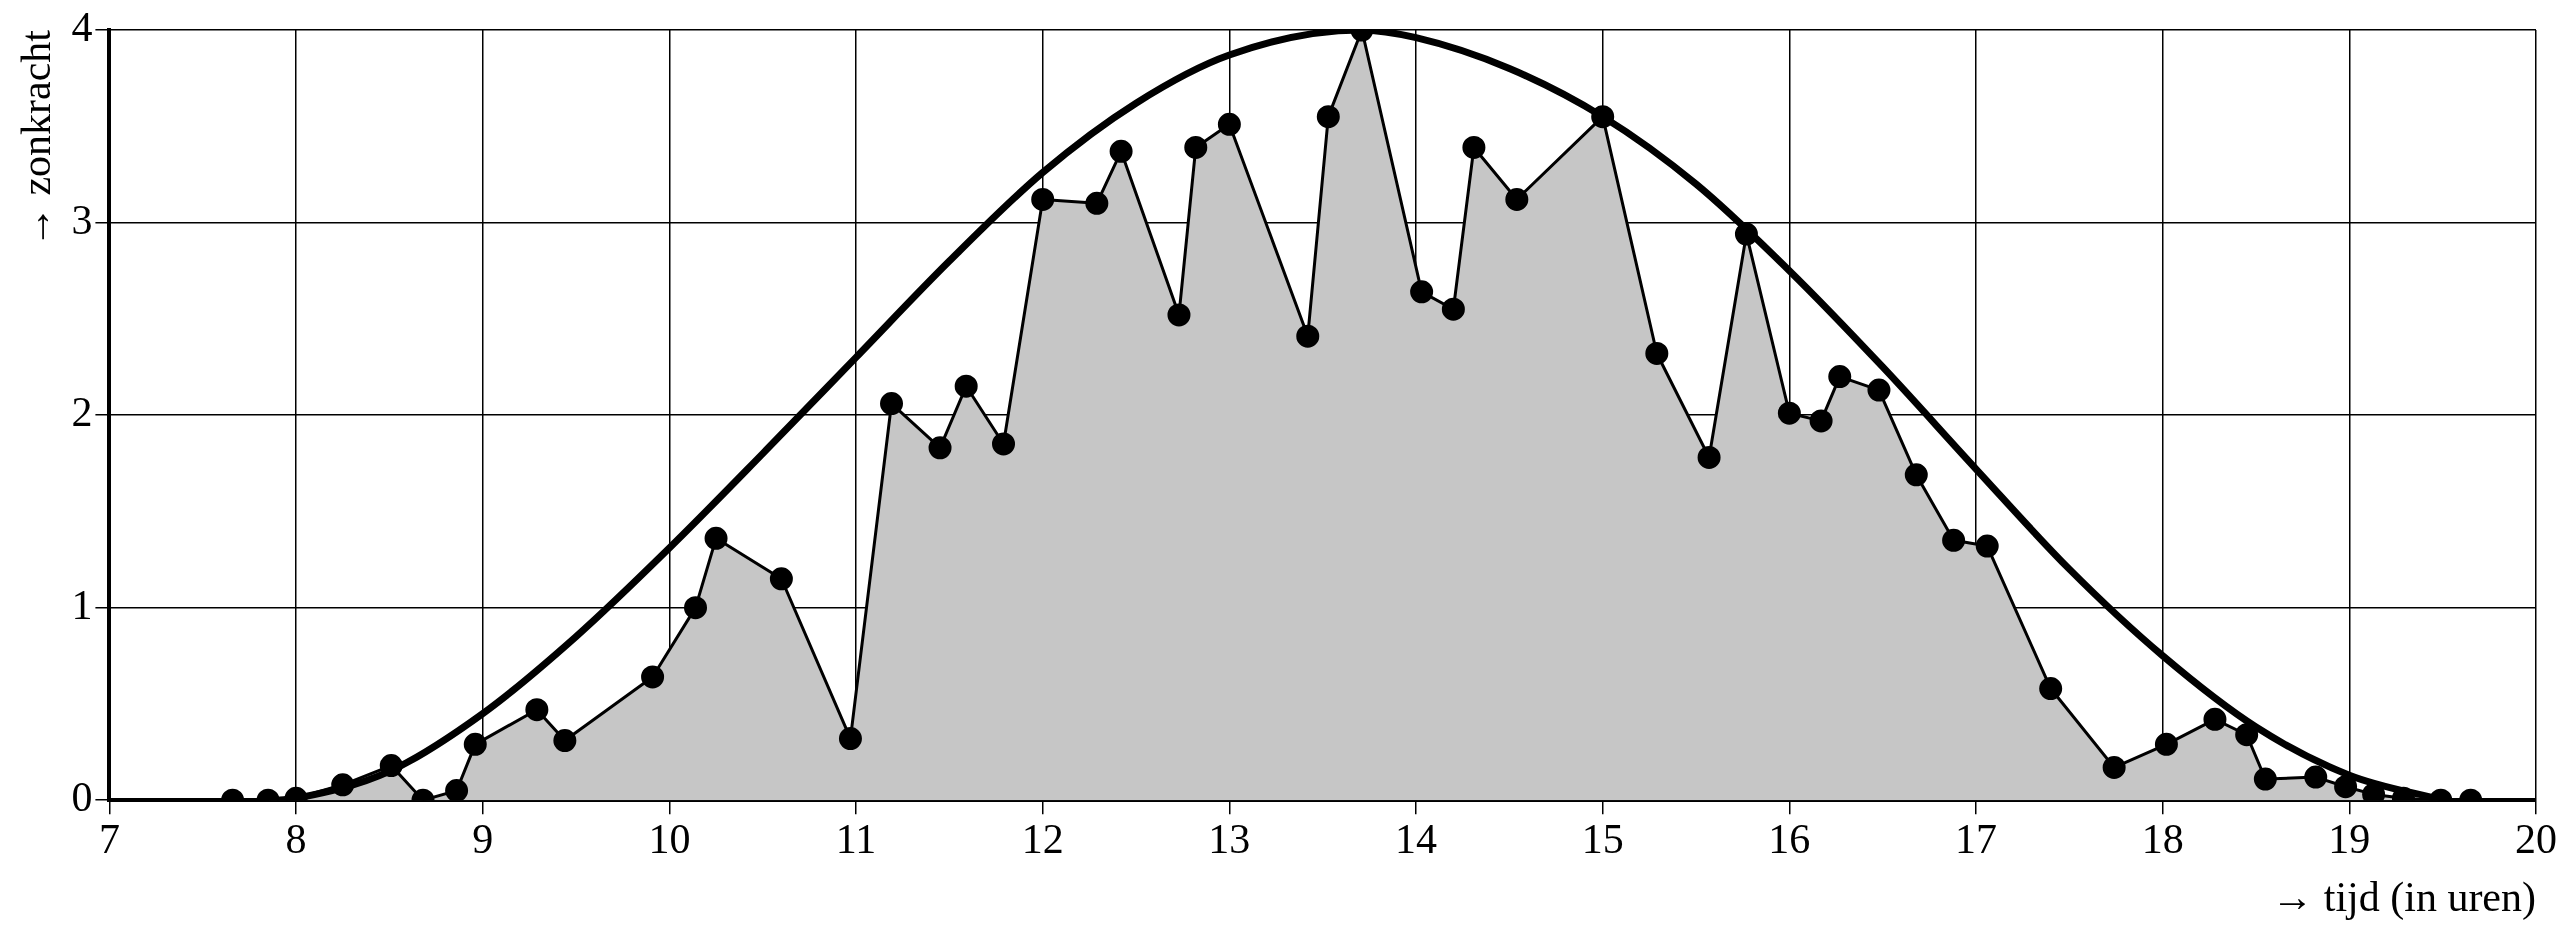 This screenshot has height=934, width=2566. Describe the element at coordinates (2536, 839) in the screenshot. I see `x-tick-label: 20` at that location.